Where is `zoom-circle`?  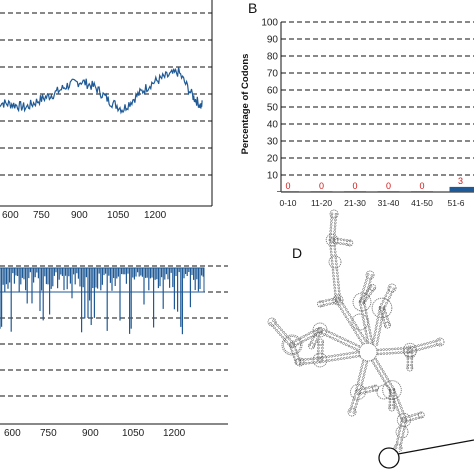 zoom-circle is located at coordinates (389, 458).